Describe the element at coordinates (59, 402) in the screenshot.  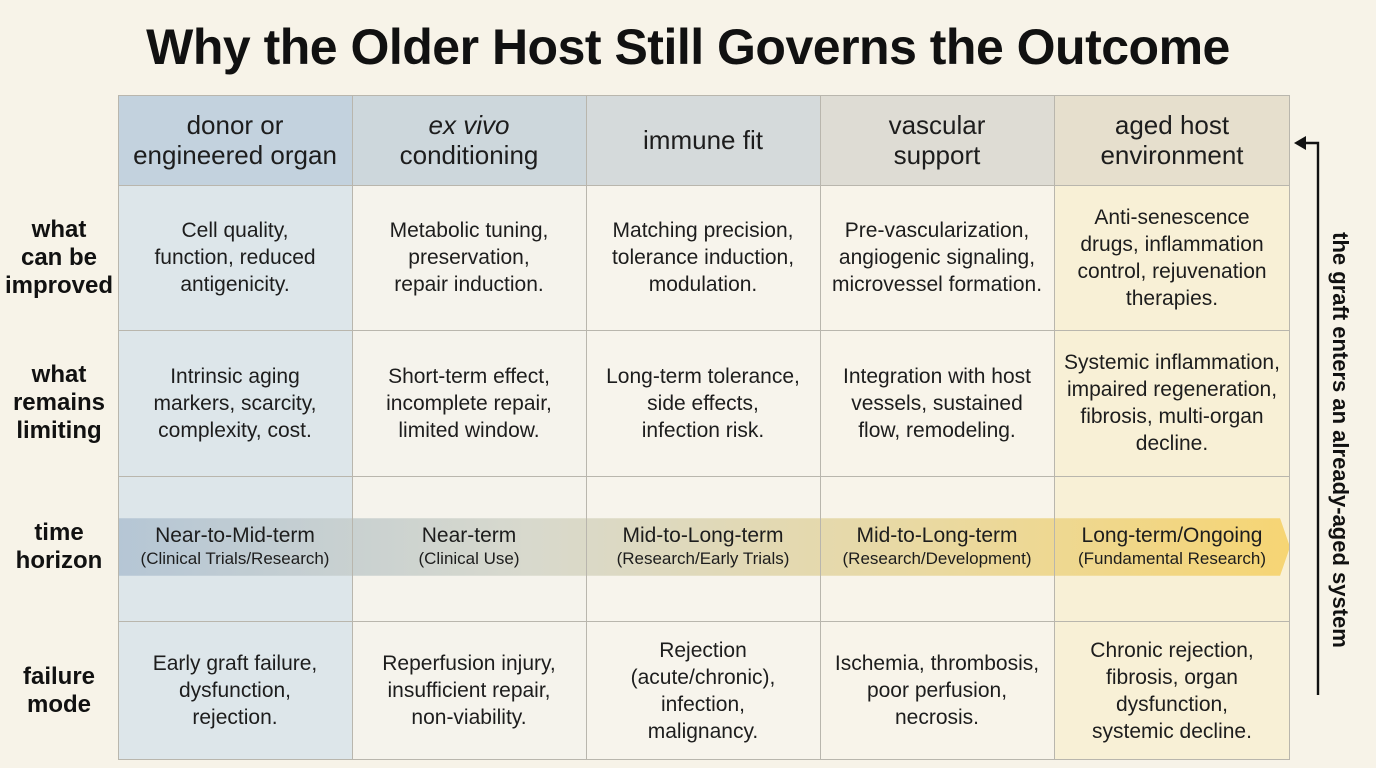
I see `row-label-what-remains-limiting: what remains limiting` at that location.